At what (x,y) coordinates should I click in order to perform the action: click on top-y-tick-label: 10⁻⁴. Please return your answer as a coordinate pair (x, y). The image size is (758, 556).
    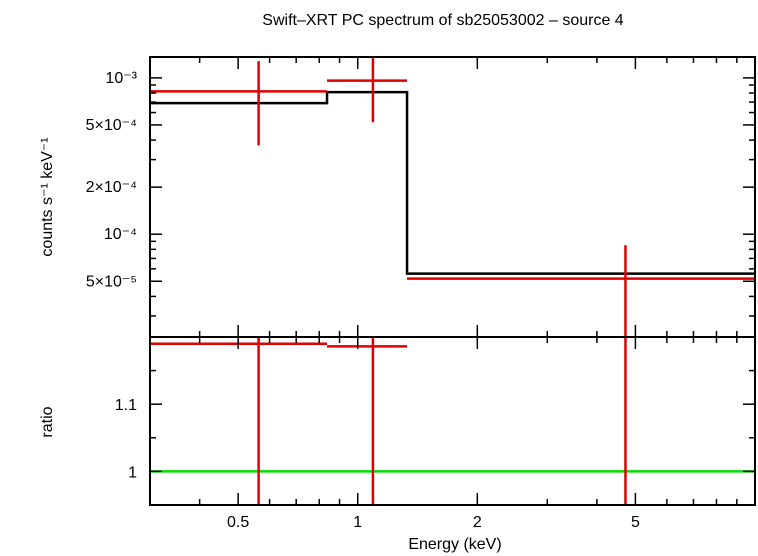
    Looking at the image, I should click on (120, 234).